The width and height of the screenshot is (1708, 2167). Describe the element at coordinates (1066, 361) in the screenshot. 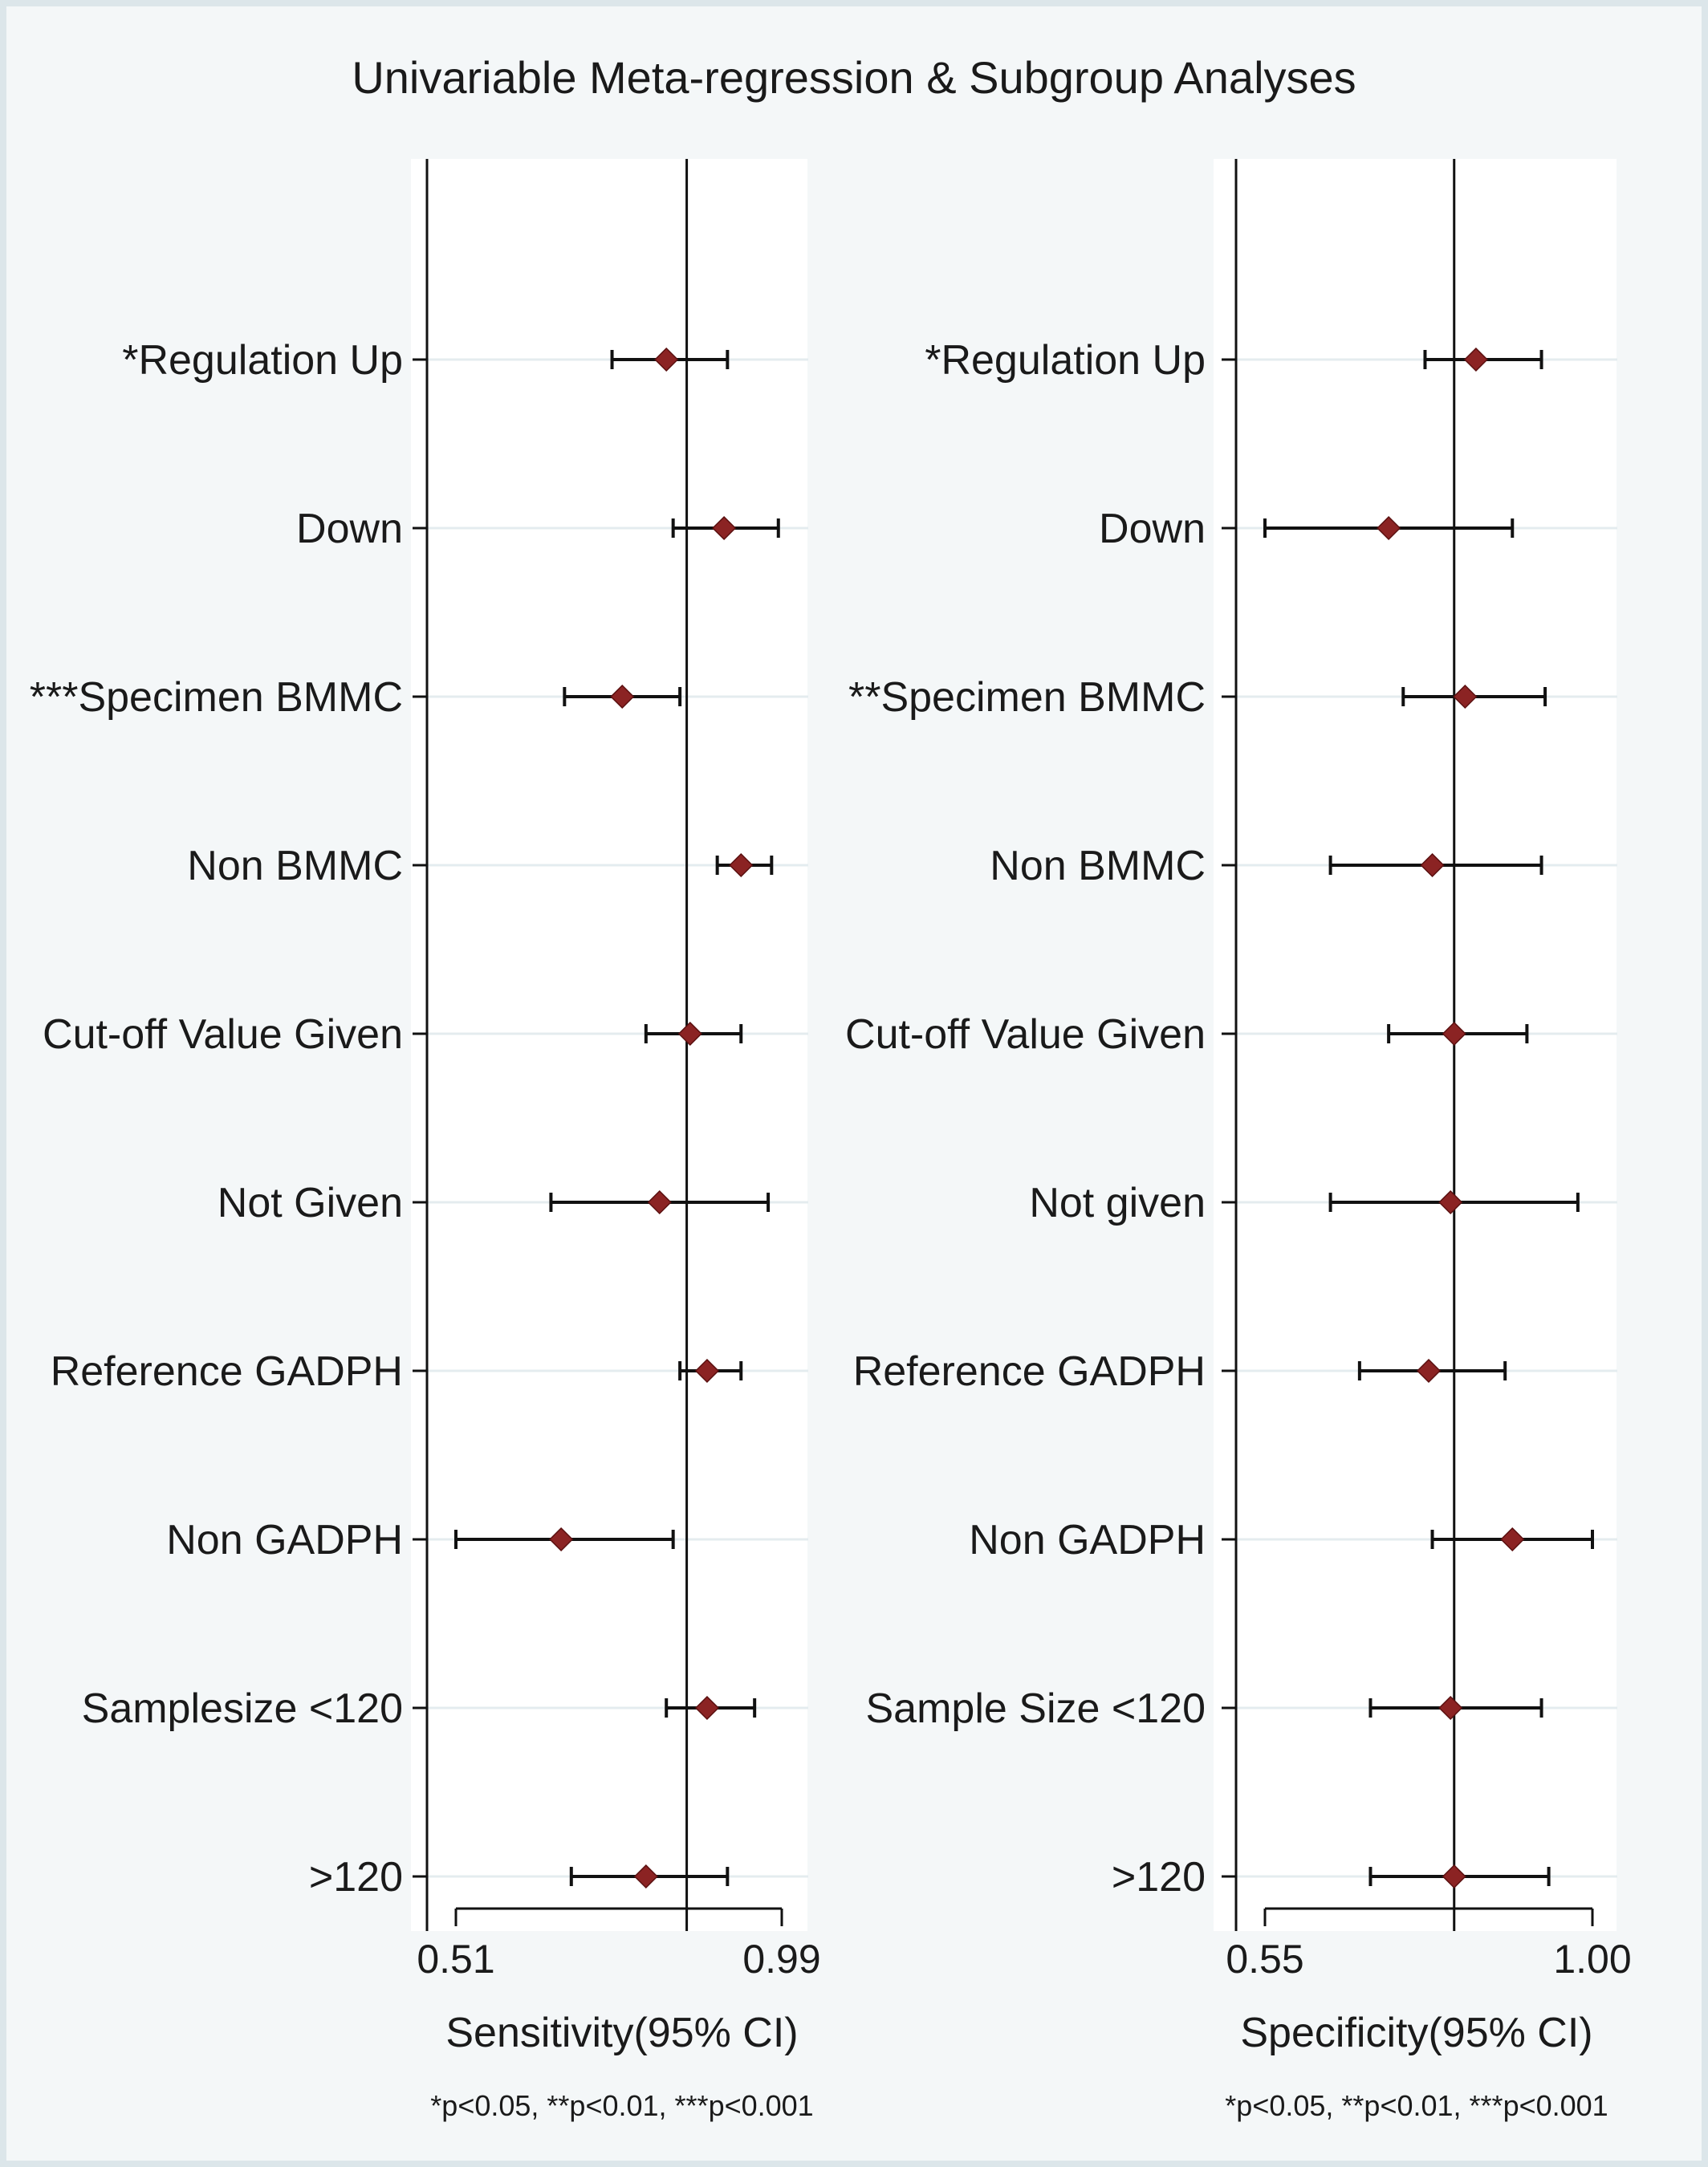

I see `specificity-row-label: *Regulation Up` at that location.